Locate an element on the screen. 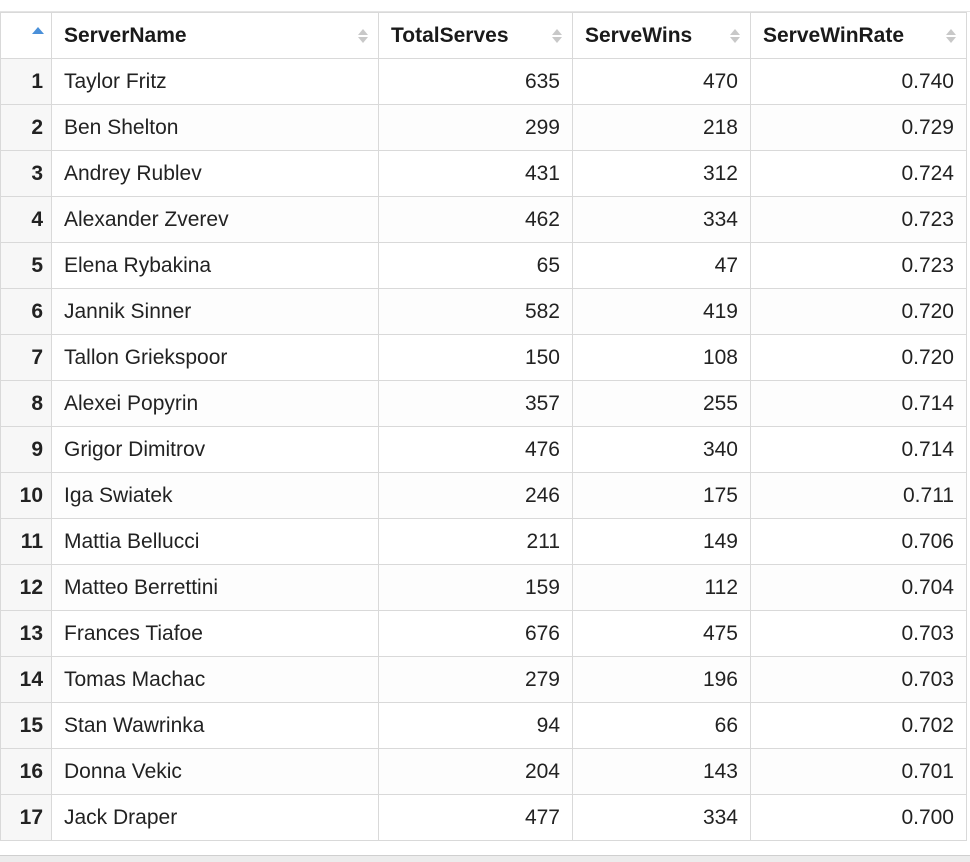 This screenshot has height=862, width=970. table-row: 4 Alexander Zverev 462 334 0.723 is located at coordinates (483, 219).